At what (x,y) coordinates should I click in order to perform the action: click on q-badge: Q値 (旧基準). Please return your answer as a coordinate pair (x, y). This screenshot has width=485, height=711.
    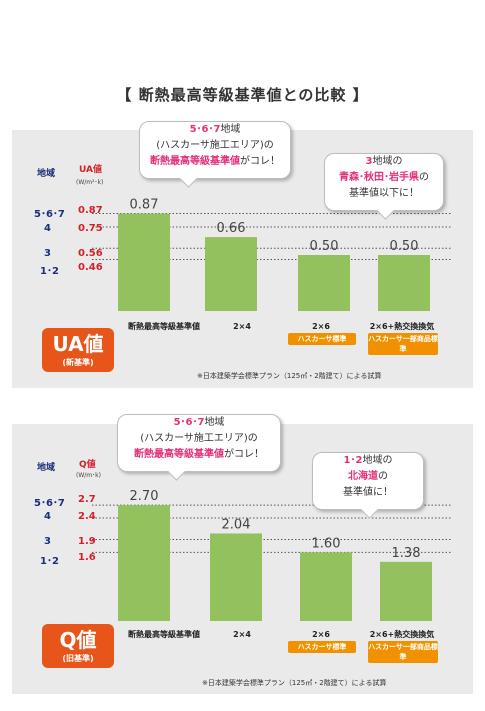
    Looking at the image, I should click on (78, 646).